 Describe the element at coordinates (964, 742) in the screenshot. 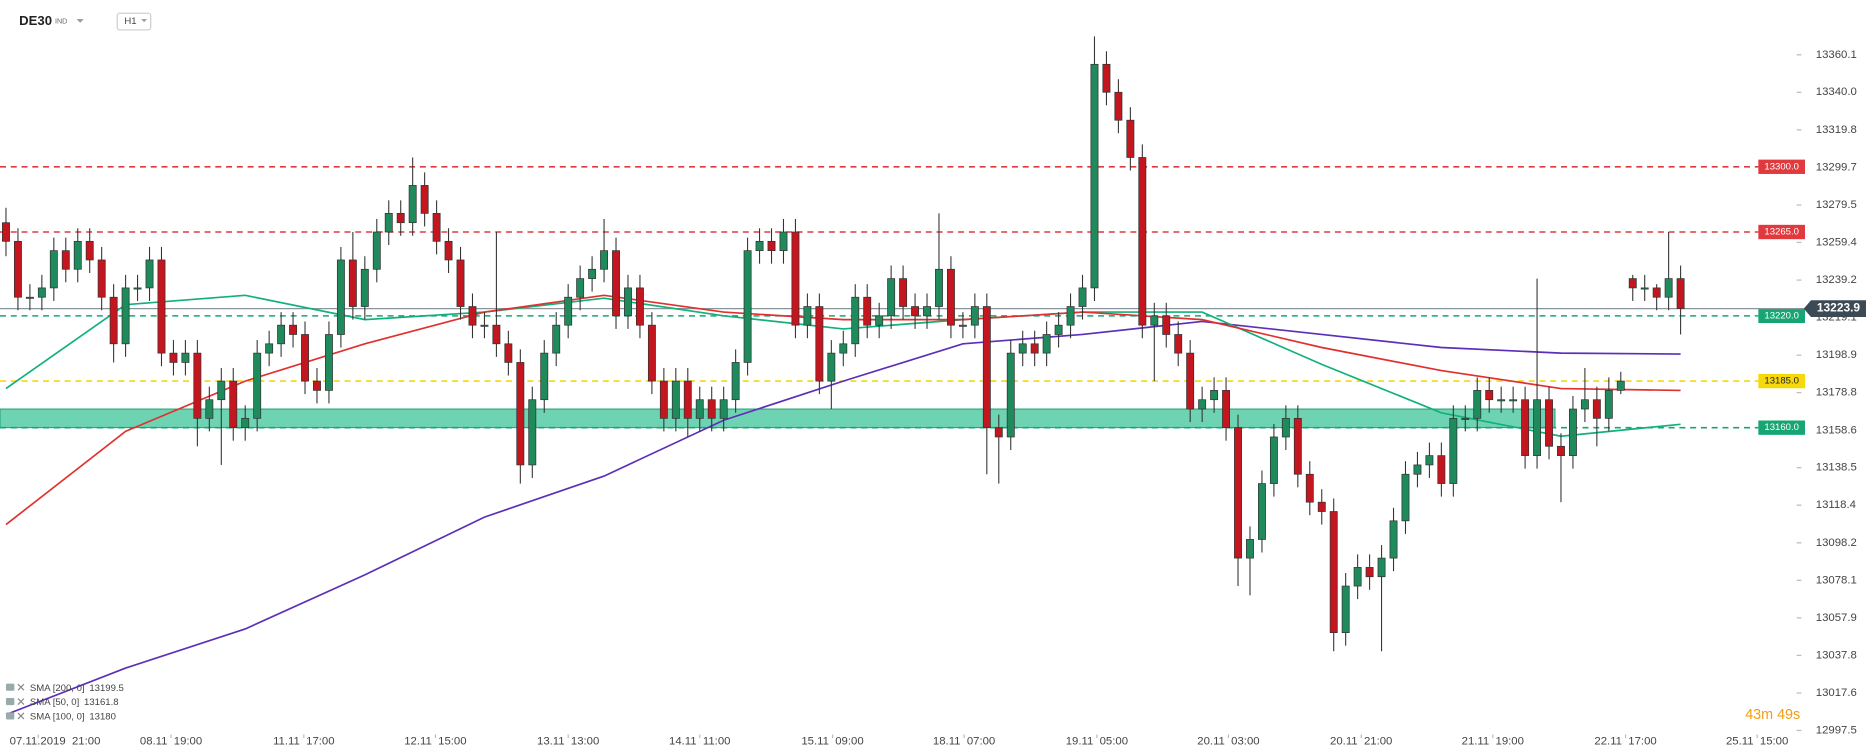

I see `x-tick-label: 18.11 07:00` at that location.